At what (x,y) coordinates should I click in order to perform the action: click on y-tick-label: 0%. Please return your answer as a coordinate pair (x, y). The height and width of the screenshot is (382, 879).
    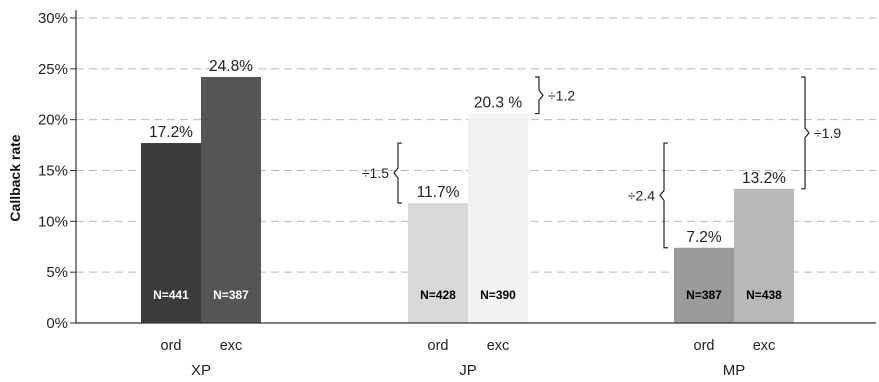
    Looking at the image, I should click on (57, 323).